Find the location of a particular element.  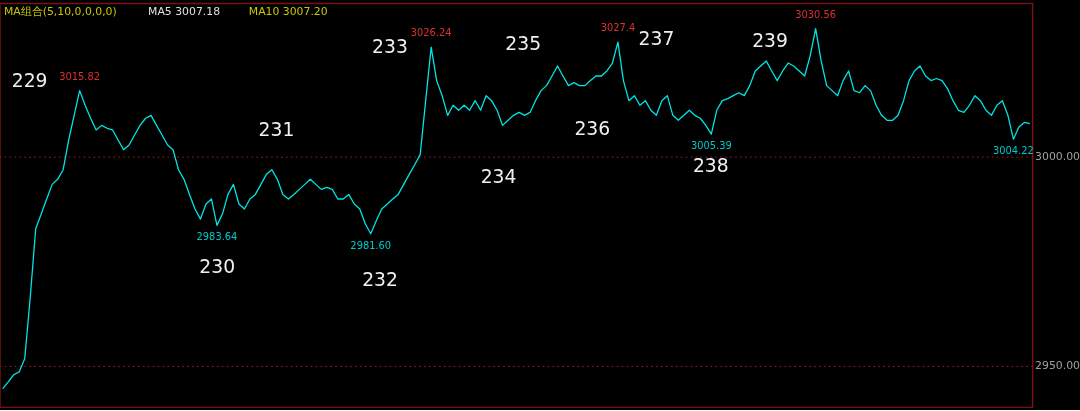

annotation: 234 is located at coordinates (498, 177).